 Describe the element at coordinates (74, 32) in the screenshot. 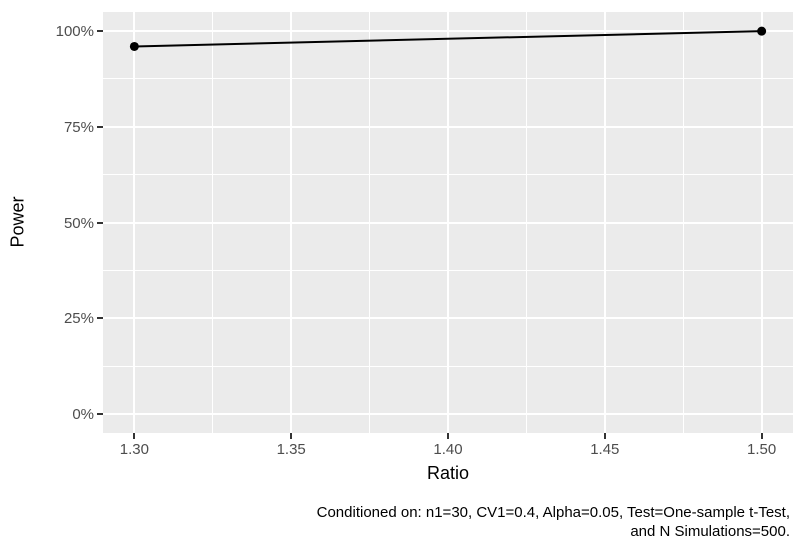

I see `y-tick-label: 100%` at that location.